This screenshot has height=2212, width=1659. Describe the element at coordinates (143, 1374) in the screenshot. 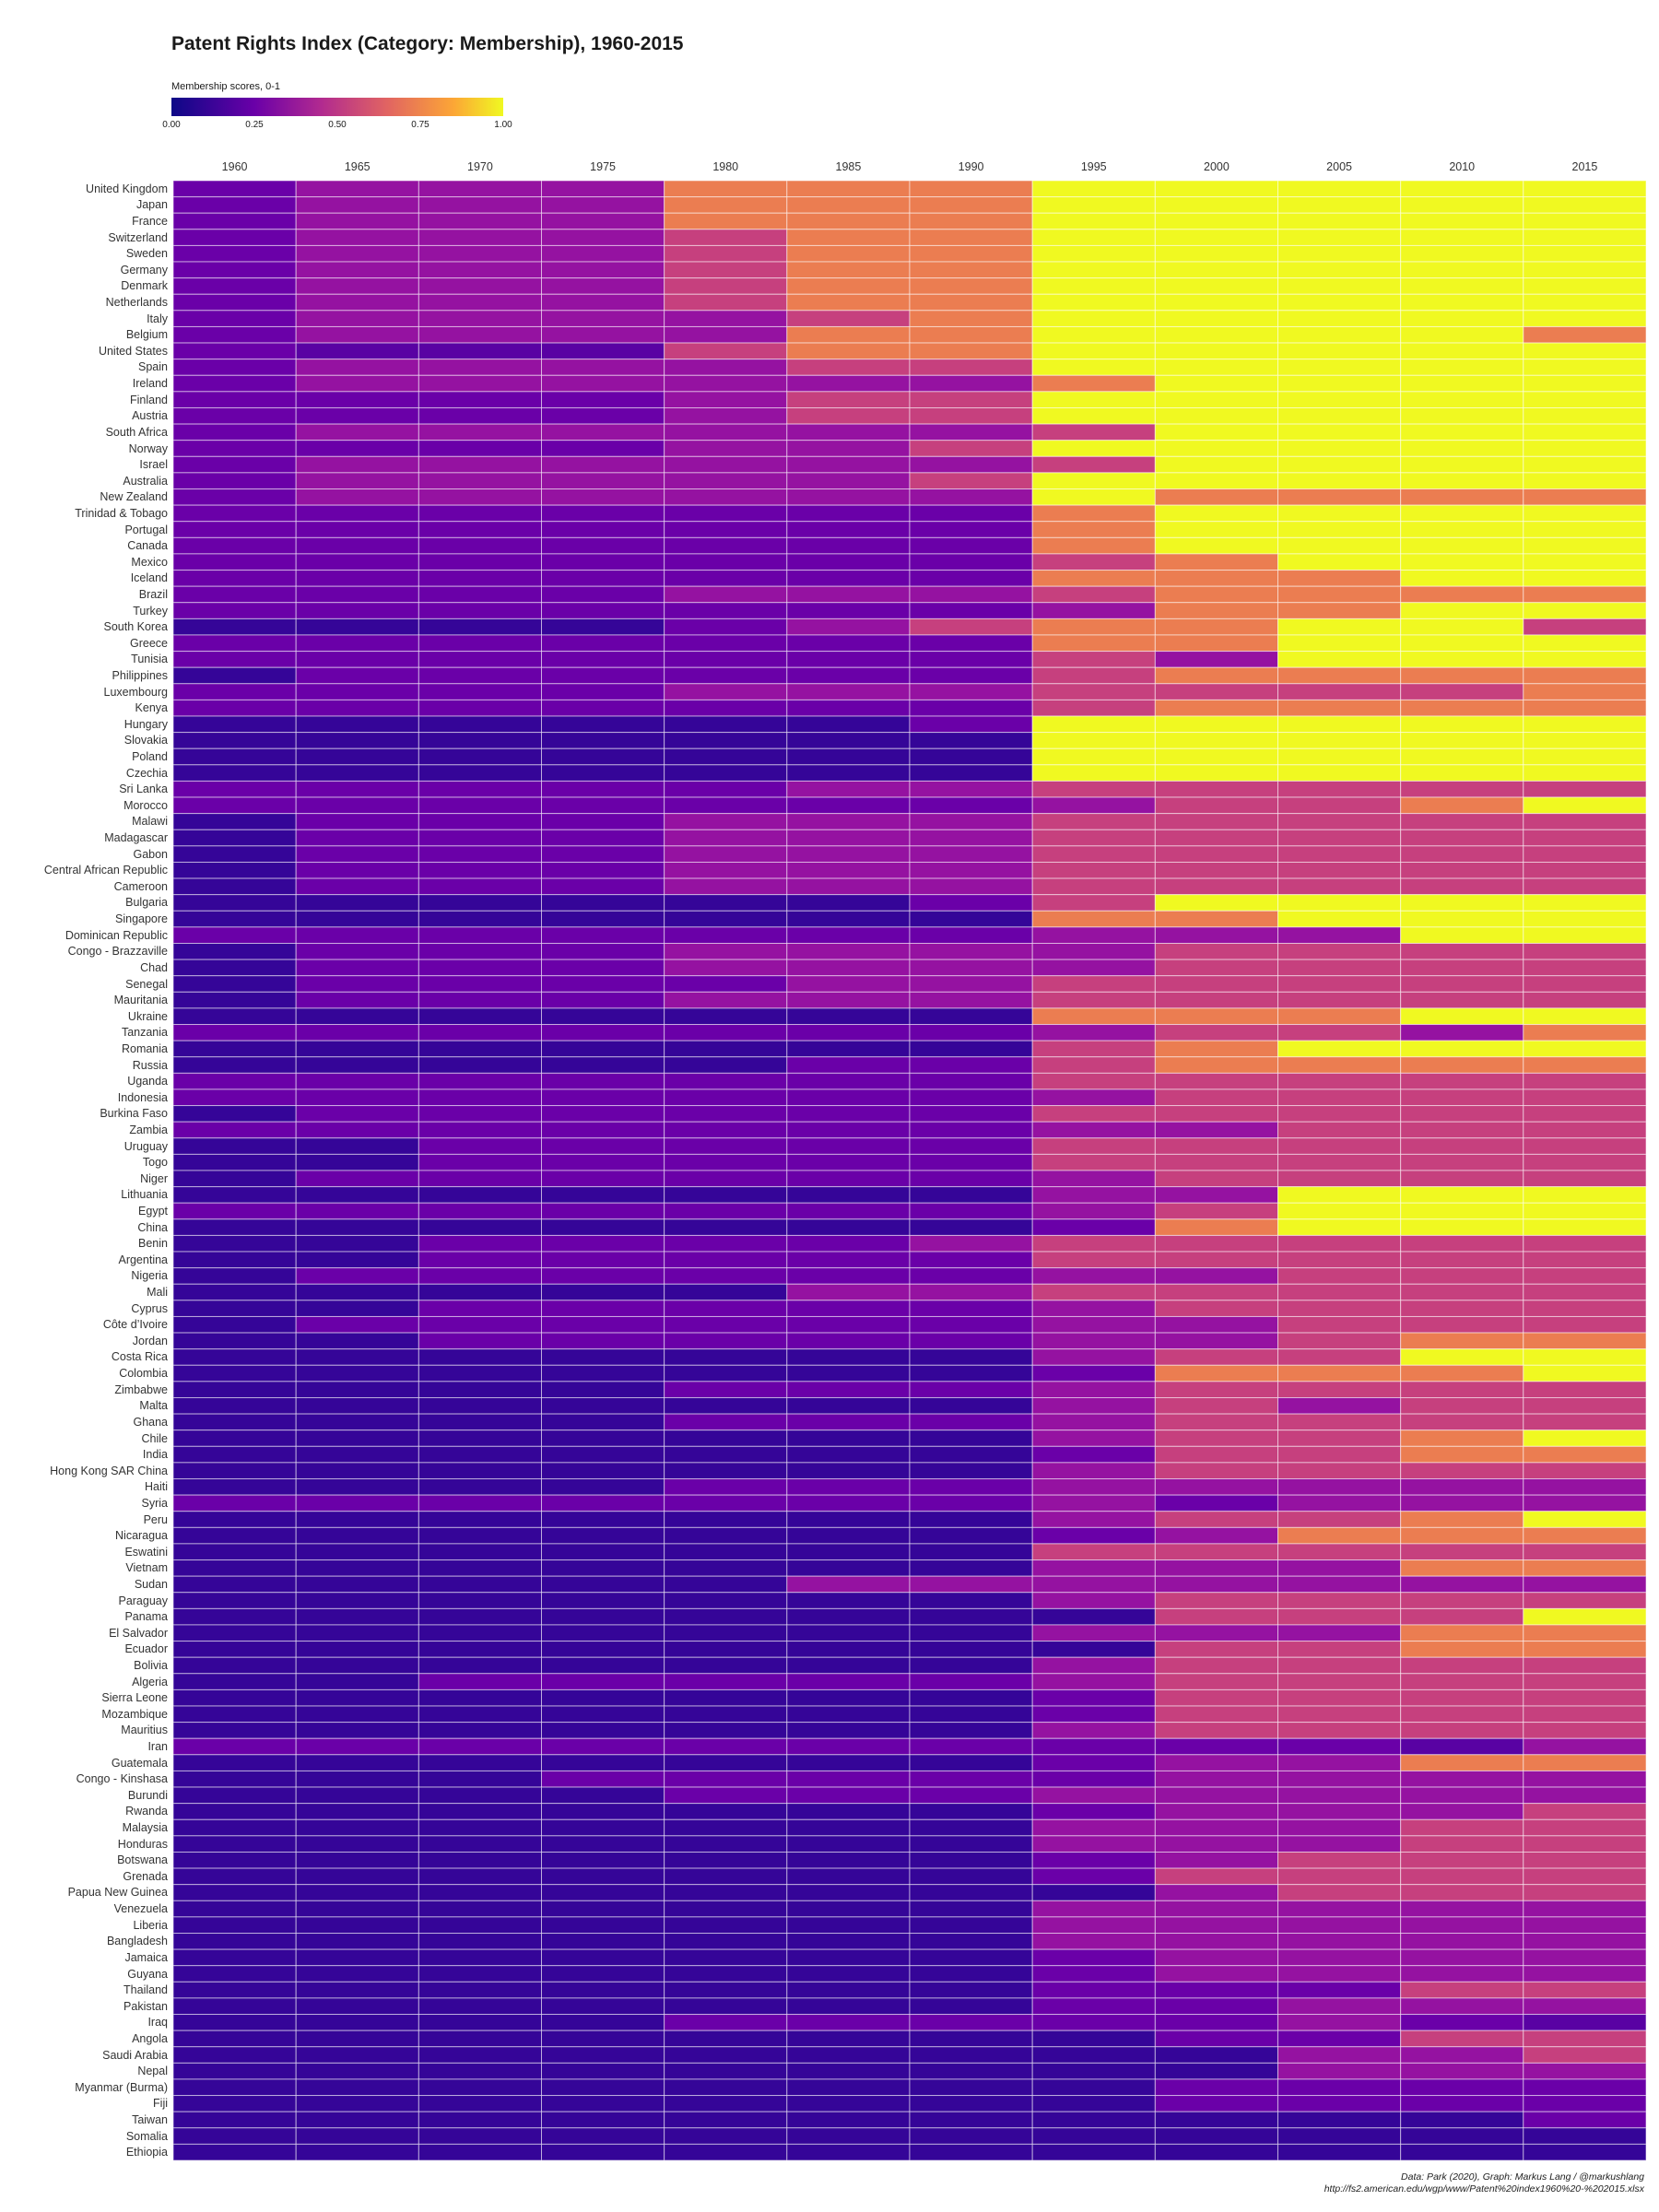

I see `country-tick-label: Colombia` at that location.